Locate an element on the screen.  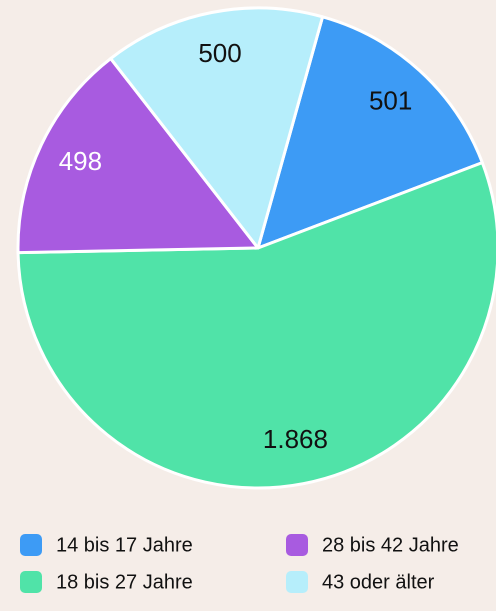
legend-label: 43 oder älter is located at coordinates (378, 582).